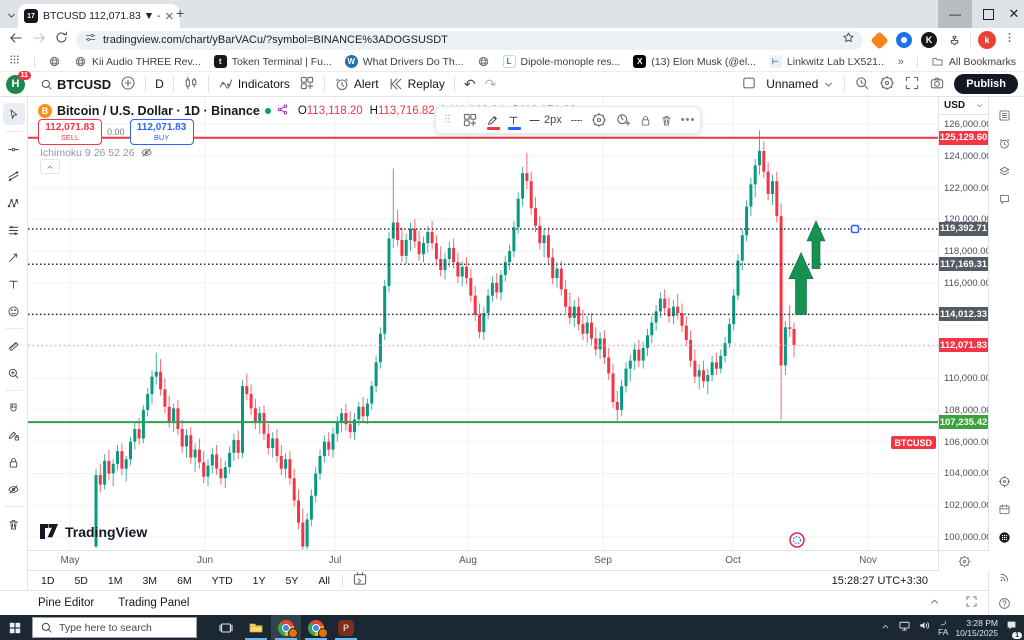  What do you see at coordinates (324, 580) in the screenshot?
I see `interval-All: All` at bounding box center [324, 580].